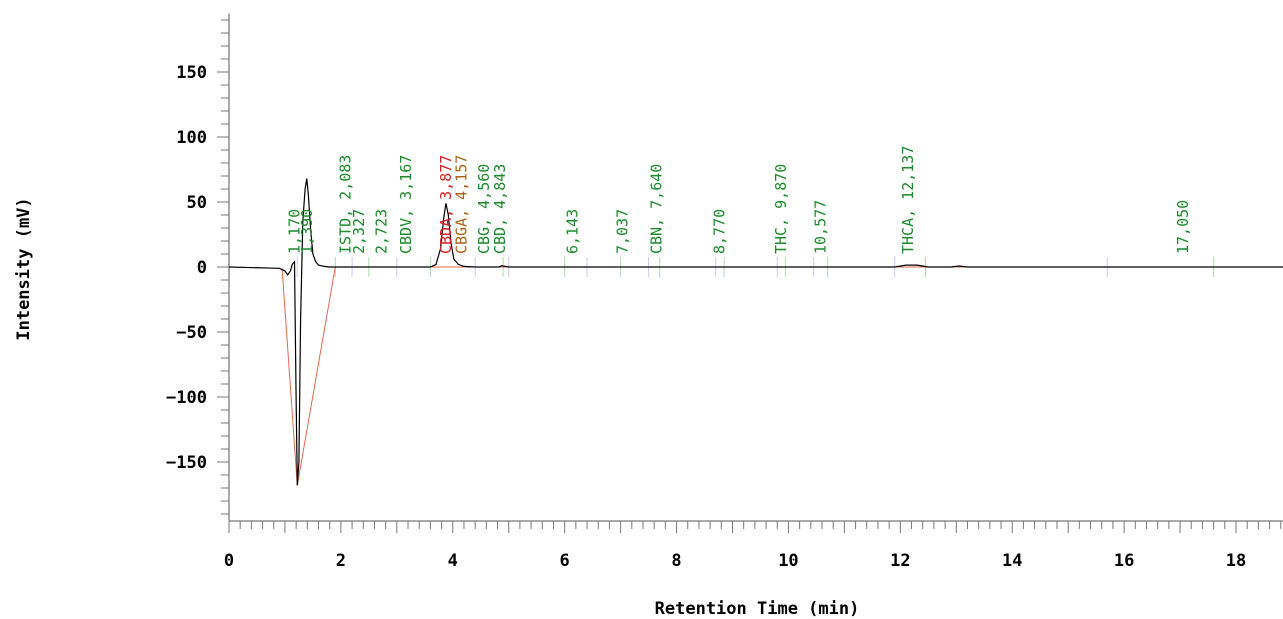  I want to click on x-tick-label: 16, so click(1124, 561).